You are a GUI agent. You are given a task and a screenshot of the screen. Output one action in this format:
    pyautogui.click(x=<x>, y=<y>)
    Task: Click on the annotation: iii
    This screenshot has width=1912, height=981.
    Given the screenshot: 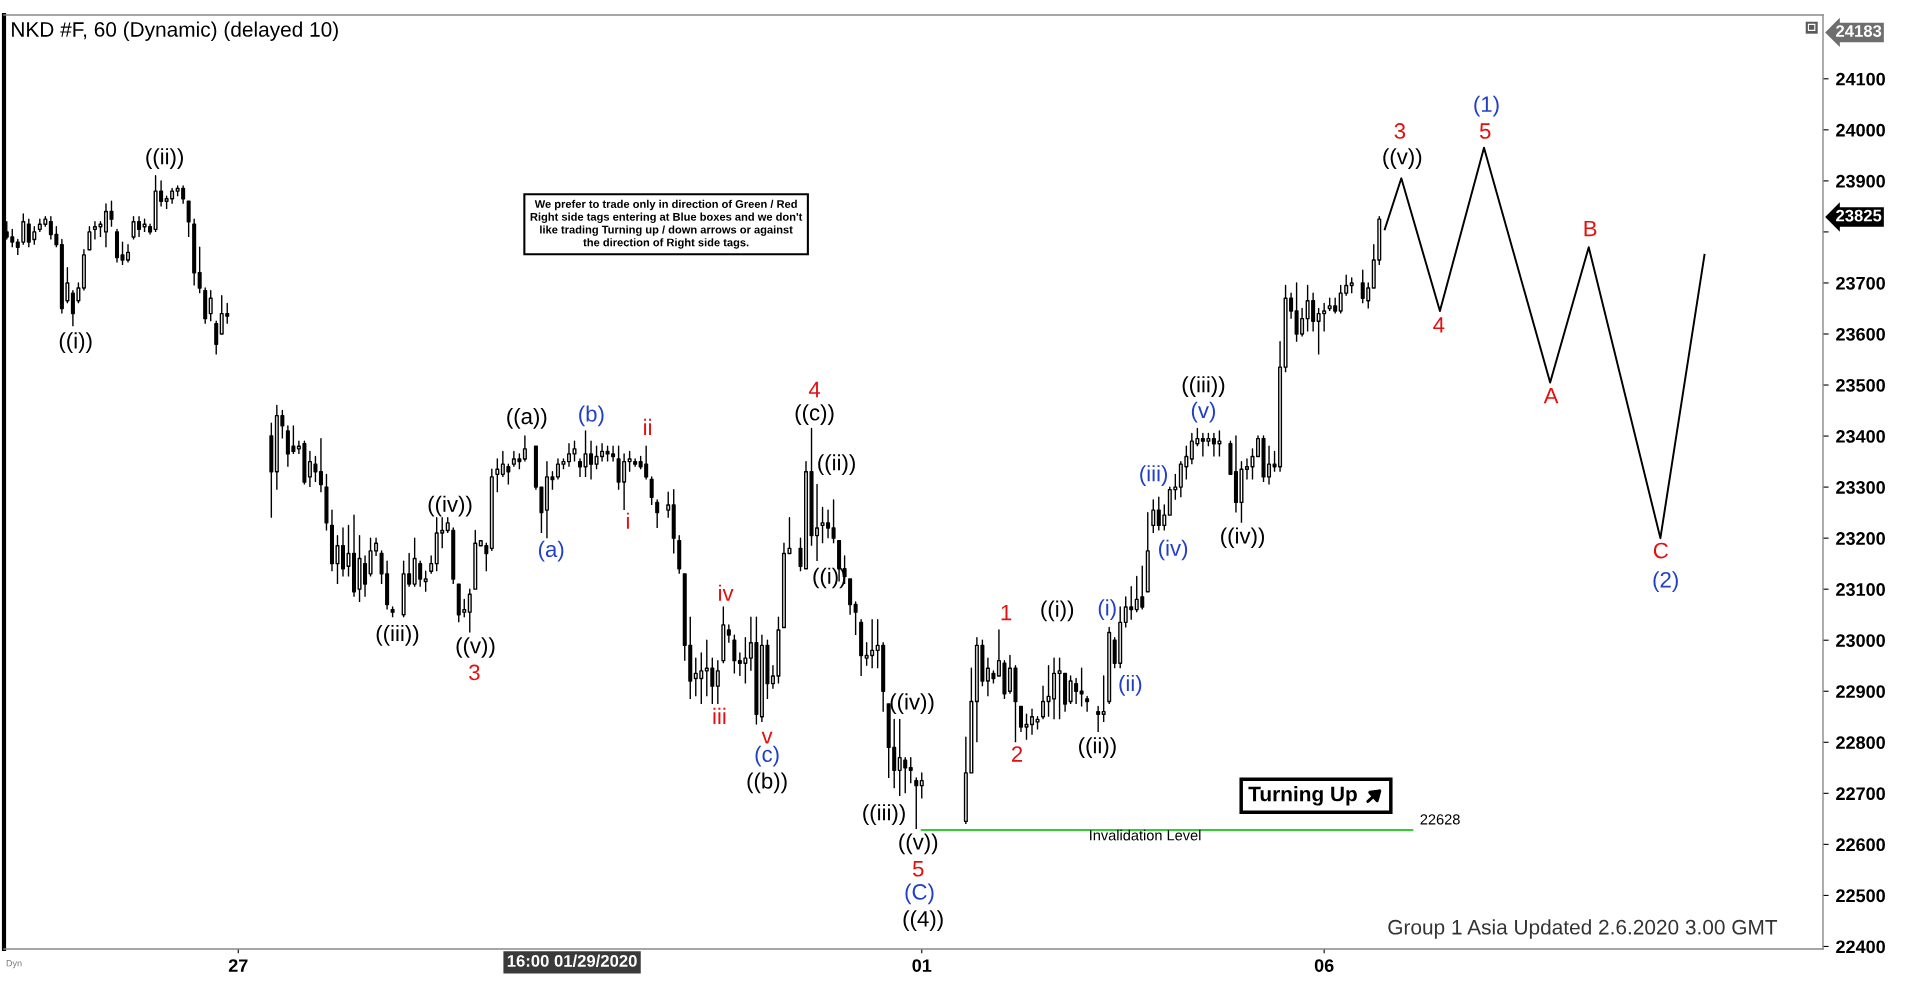 What is the action you would take?
    pyautogui.click(x=719, y=715)
    